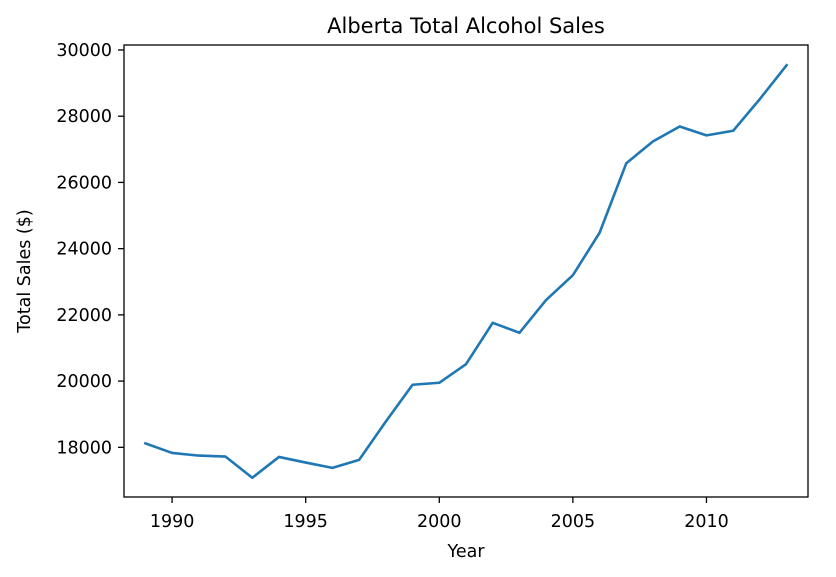  I want to click on x-tick-label: 1995, so click(305, 522).